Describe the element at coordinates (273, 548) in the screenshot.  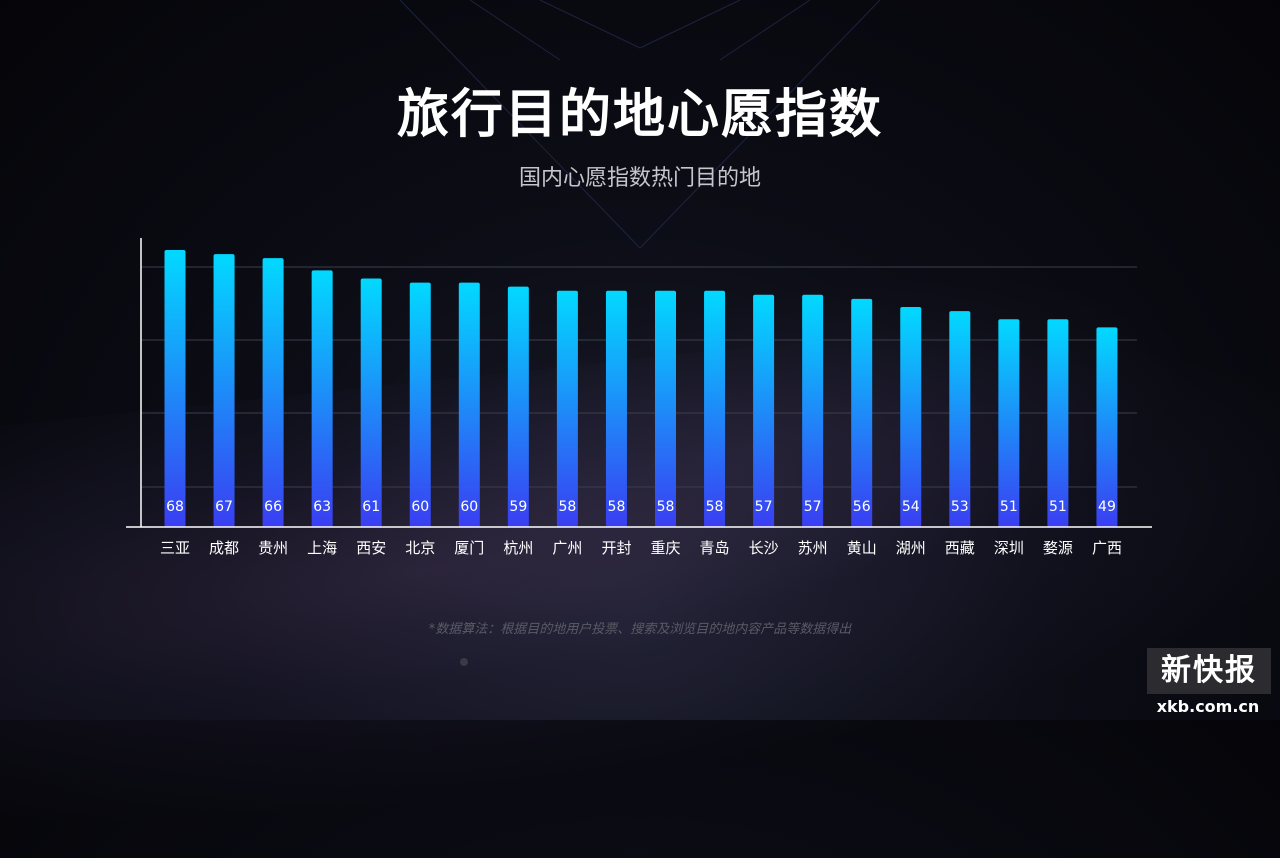
I see `category-label: 贵州` at that location.